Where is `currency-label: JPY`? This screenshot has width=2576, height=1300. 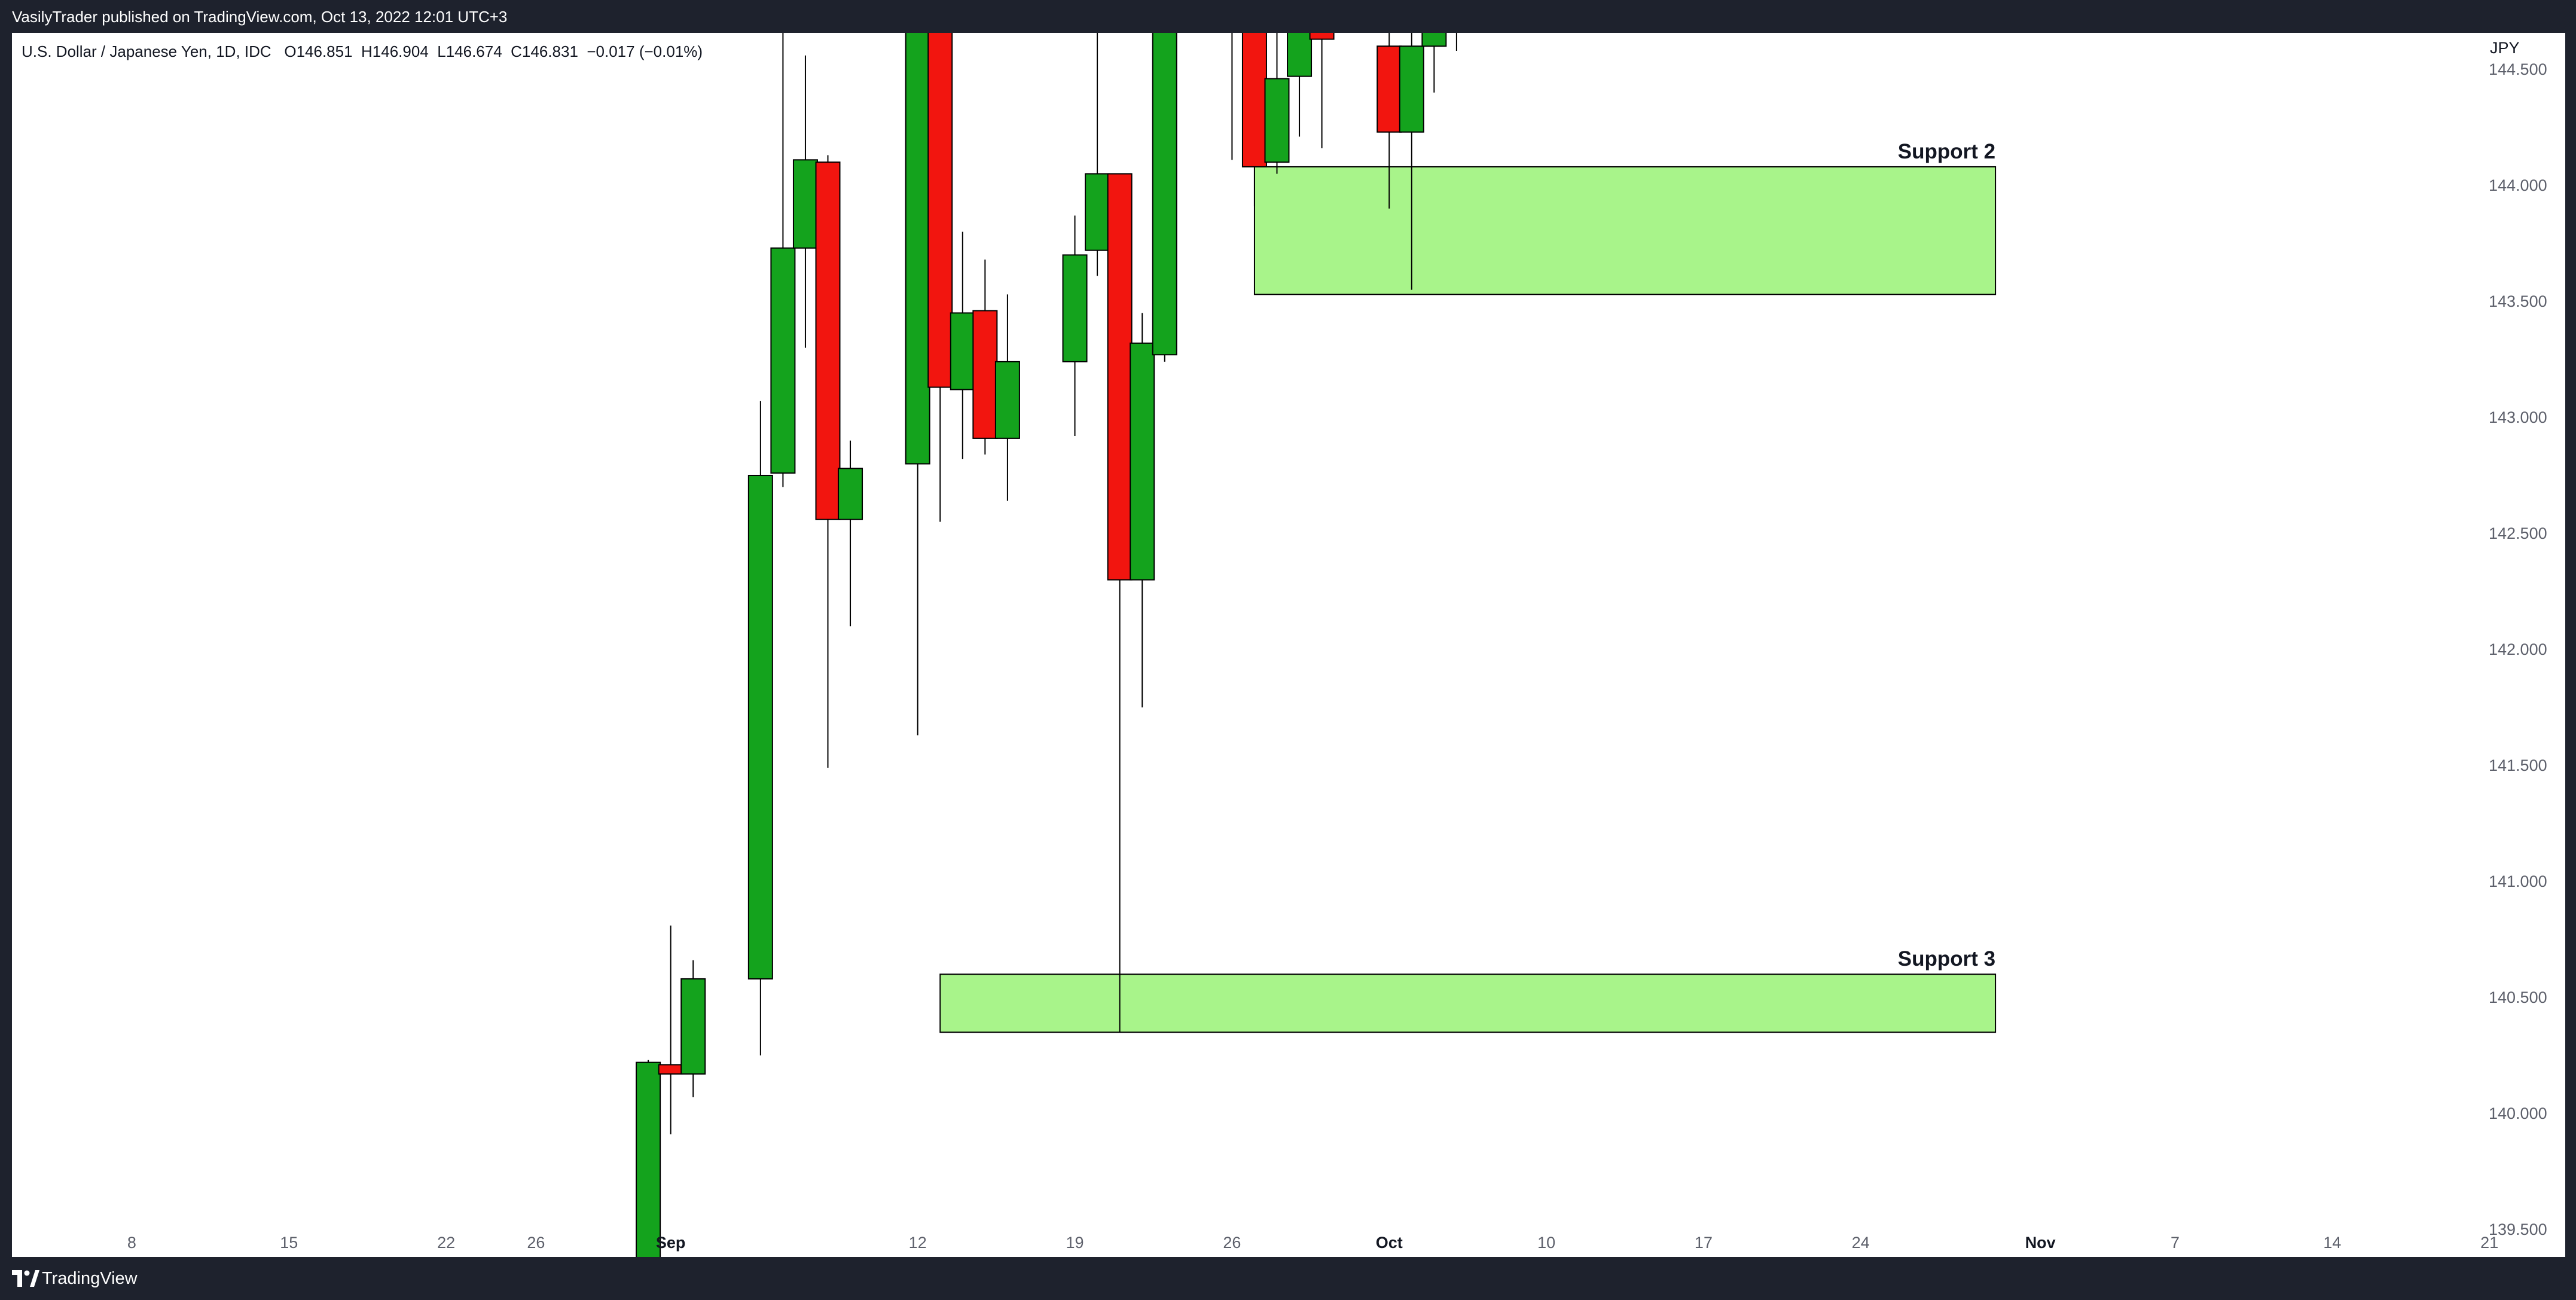
currency-label: JPY is located at coordinates (2505, 48).